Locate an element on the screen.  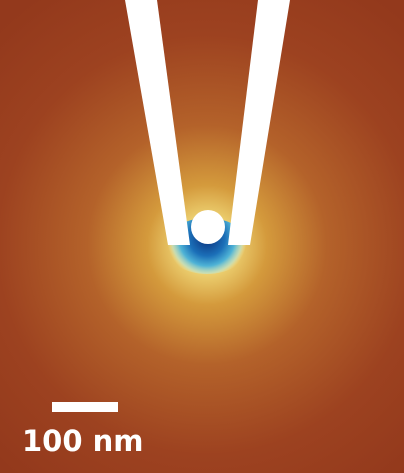
scale-bar-label: 100 nm is located at coordinates (83, 441).